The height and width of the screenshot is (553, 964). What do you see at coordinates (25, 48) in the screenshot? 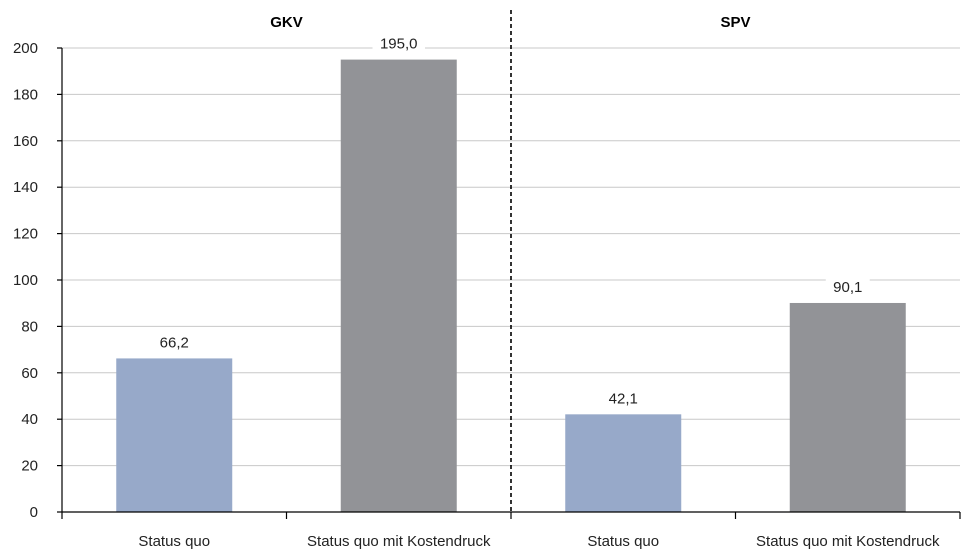
I see `y-tick-label-200: 200` at bounding box center [25, 48].